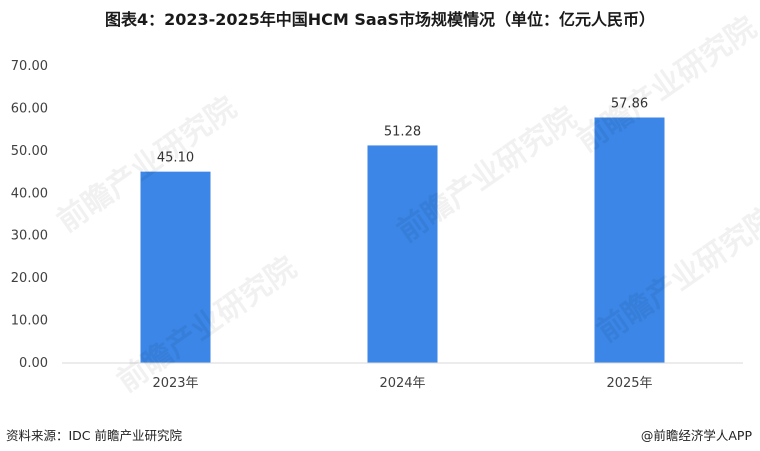 This screenshot has height=451, width=760. I want to click on y-tick-label: 30.00, so click(29, 236).